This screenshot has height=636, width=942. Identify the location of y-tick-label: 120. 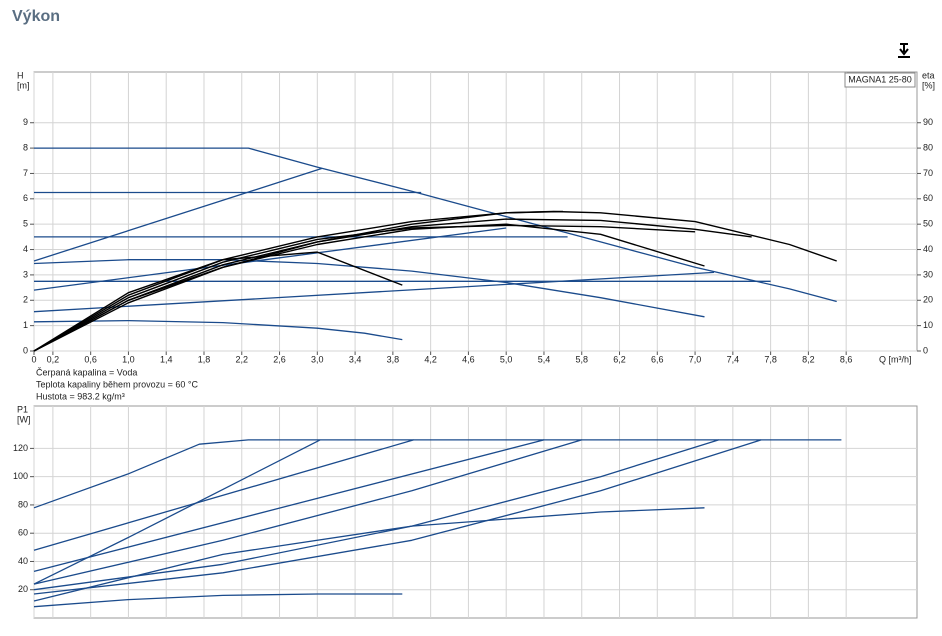
(20, 448).